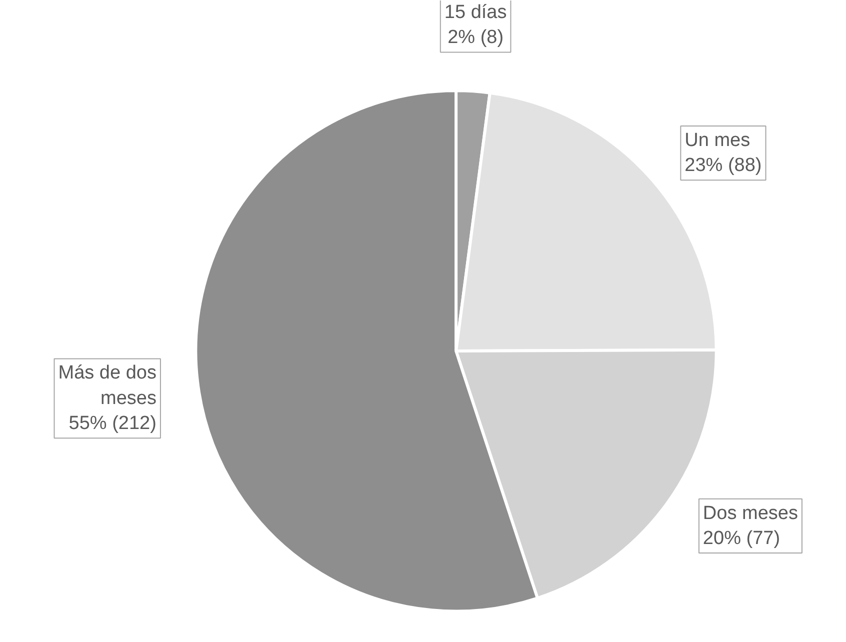 Image resolution: width=846 pixels, height=642 pixels. Describe the element at coordinates (717, 140) in the screenshot. I see `slice-label: Un mes` at that location.